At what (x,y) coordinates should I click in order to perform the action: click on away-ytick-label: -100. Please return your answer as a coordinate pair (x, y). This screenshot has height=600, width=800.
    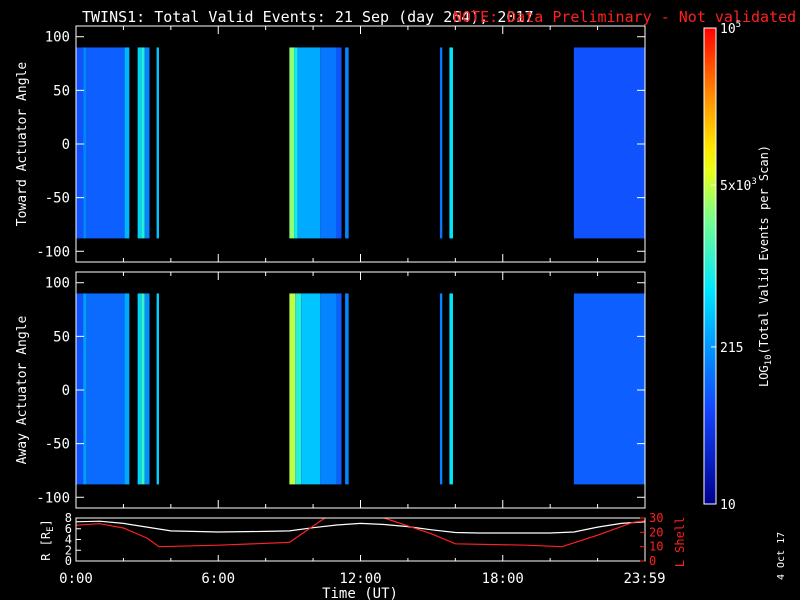
    Looking at the image, I should click on (53, 498).